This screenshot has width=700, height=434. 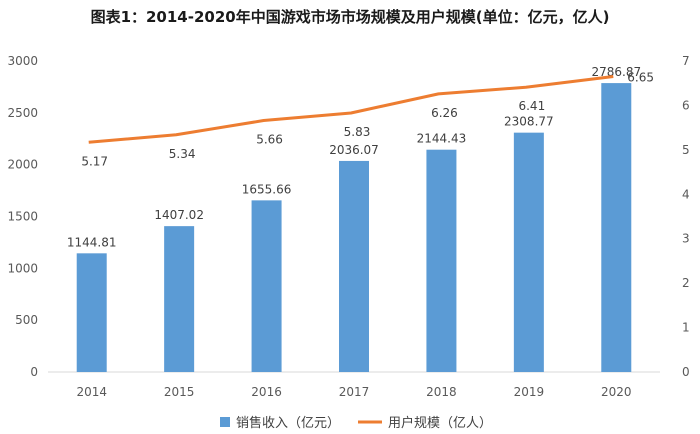 What do you see at coordinates (616, 72) in the screenshot?
I see `bar-label-2020: 2786.87` at bounding box center [616, 72].